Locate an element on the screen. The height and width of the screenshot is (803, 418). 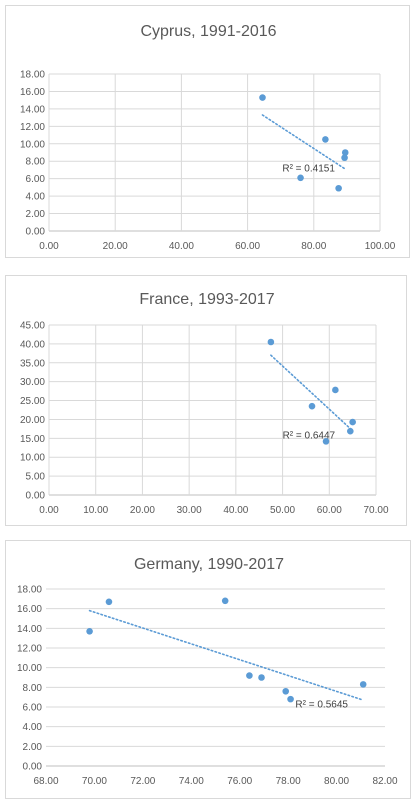
x-tick-label-france: 30.00 is located at coordinates (189, 510).